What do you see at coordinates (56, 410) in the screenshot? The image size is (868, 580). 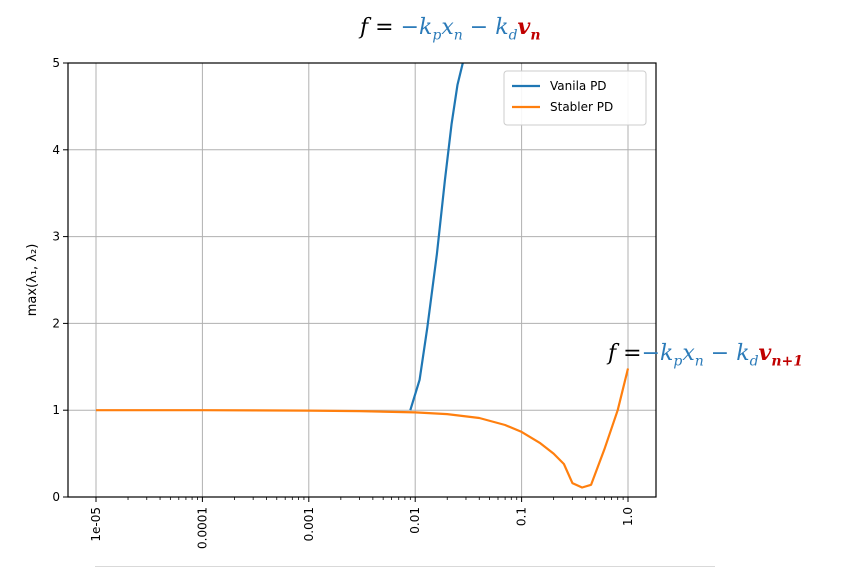 I see `y-tick-label: 1` at bounding box center [56, 410].